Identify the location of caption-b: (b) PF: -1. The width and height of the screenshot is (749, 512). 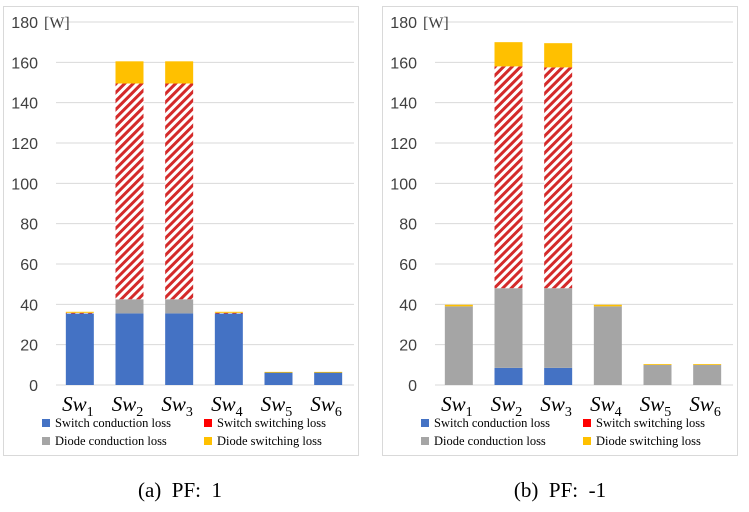
(560, 490).